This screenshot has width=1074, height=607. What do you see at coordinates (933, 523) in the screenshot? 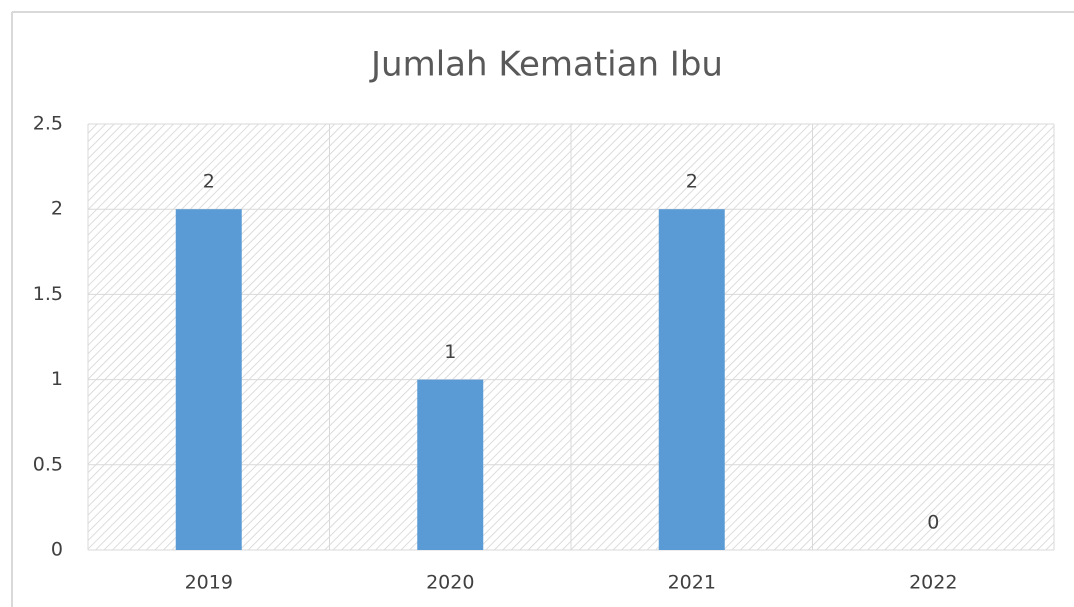
I see `data-label: 0` at bounding box center [933, 523].